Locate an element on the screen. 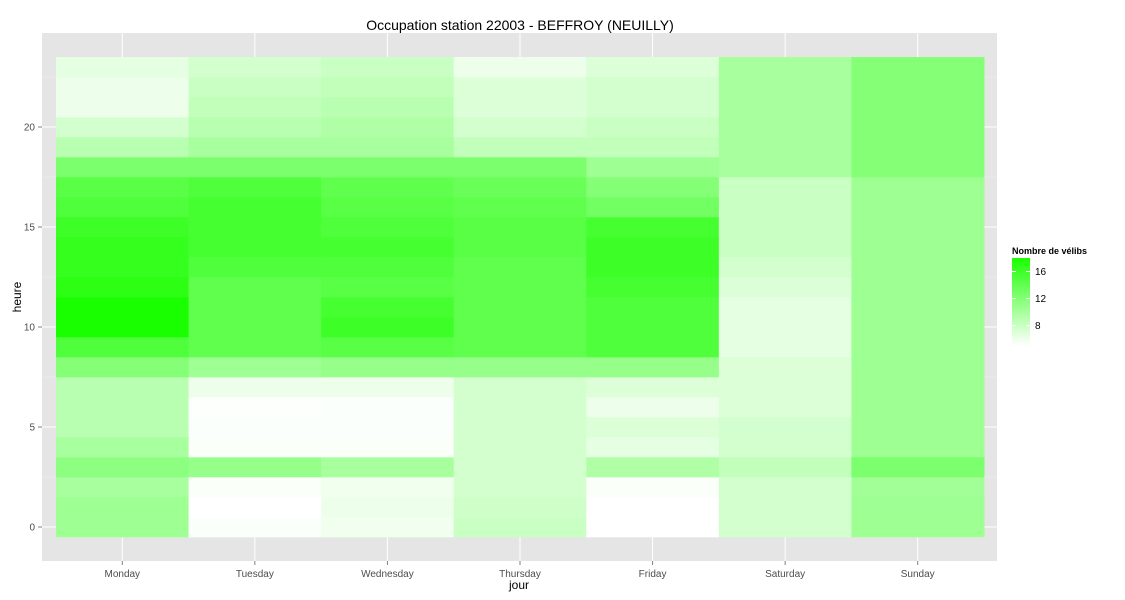  y-tick-label-5: 5 is located at coordinates (32, 428).